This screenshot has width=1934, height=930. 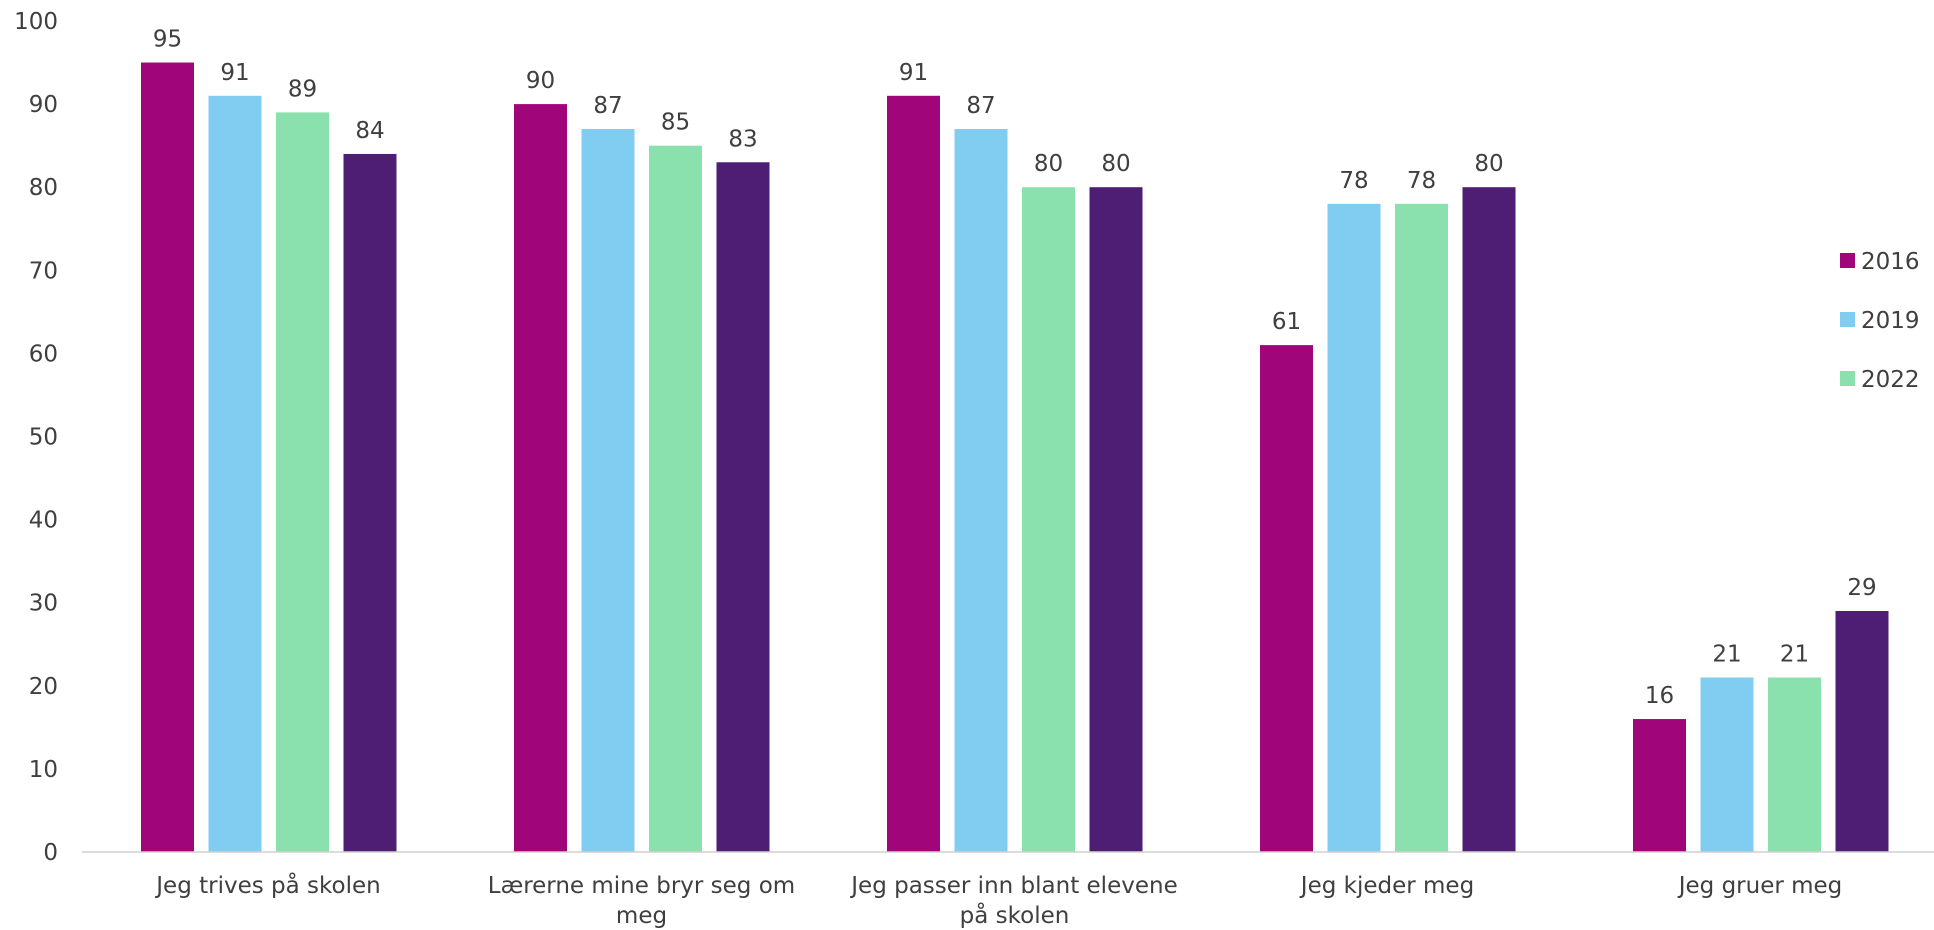 I want to click on data-label: 29, so click(x=1861, y=588).